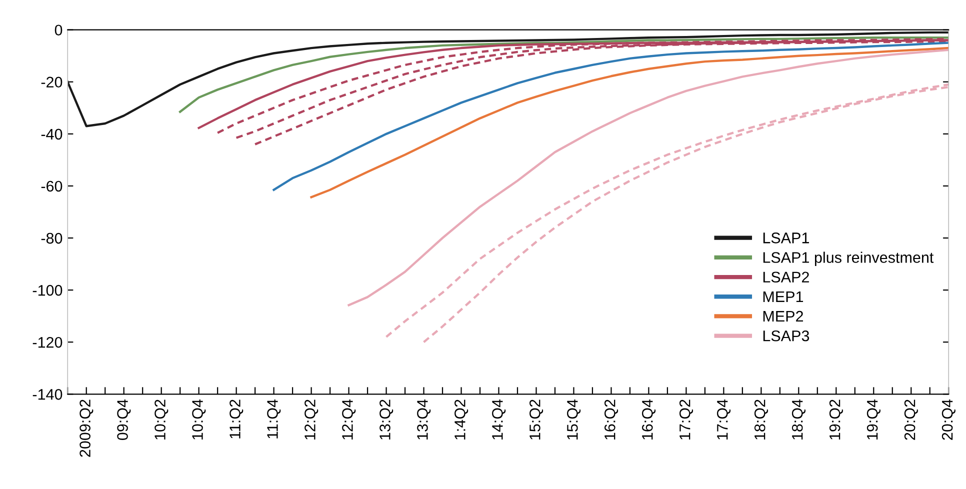  Describe the element at coordinates (161, 420) in the screenshot. I see `x-tick-label: 10:Q2` at that location.